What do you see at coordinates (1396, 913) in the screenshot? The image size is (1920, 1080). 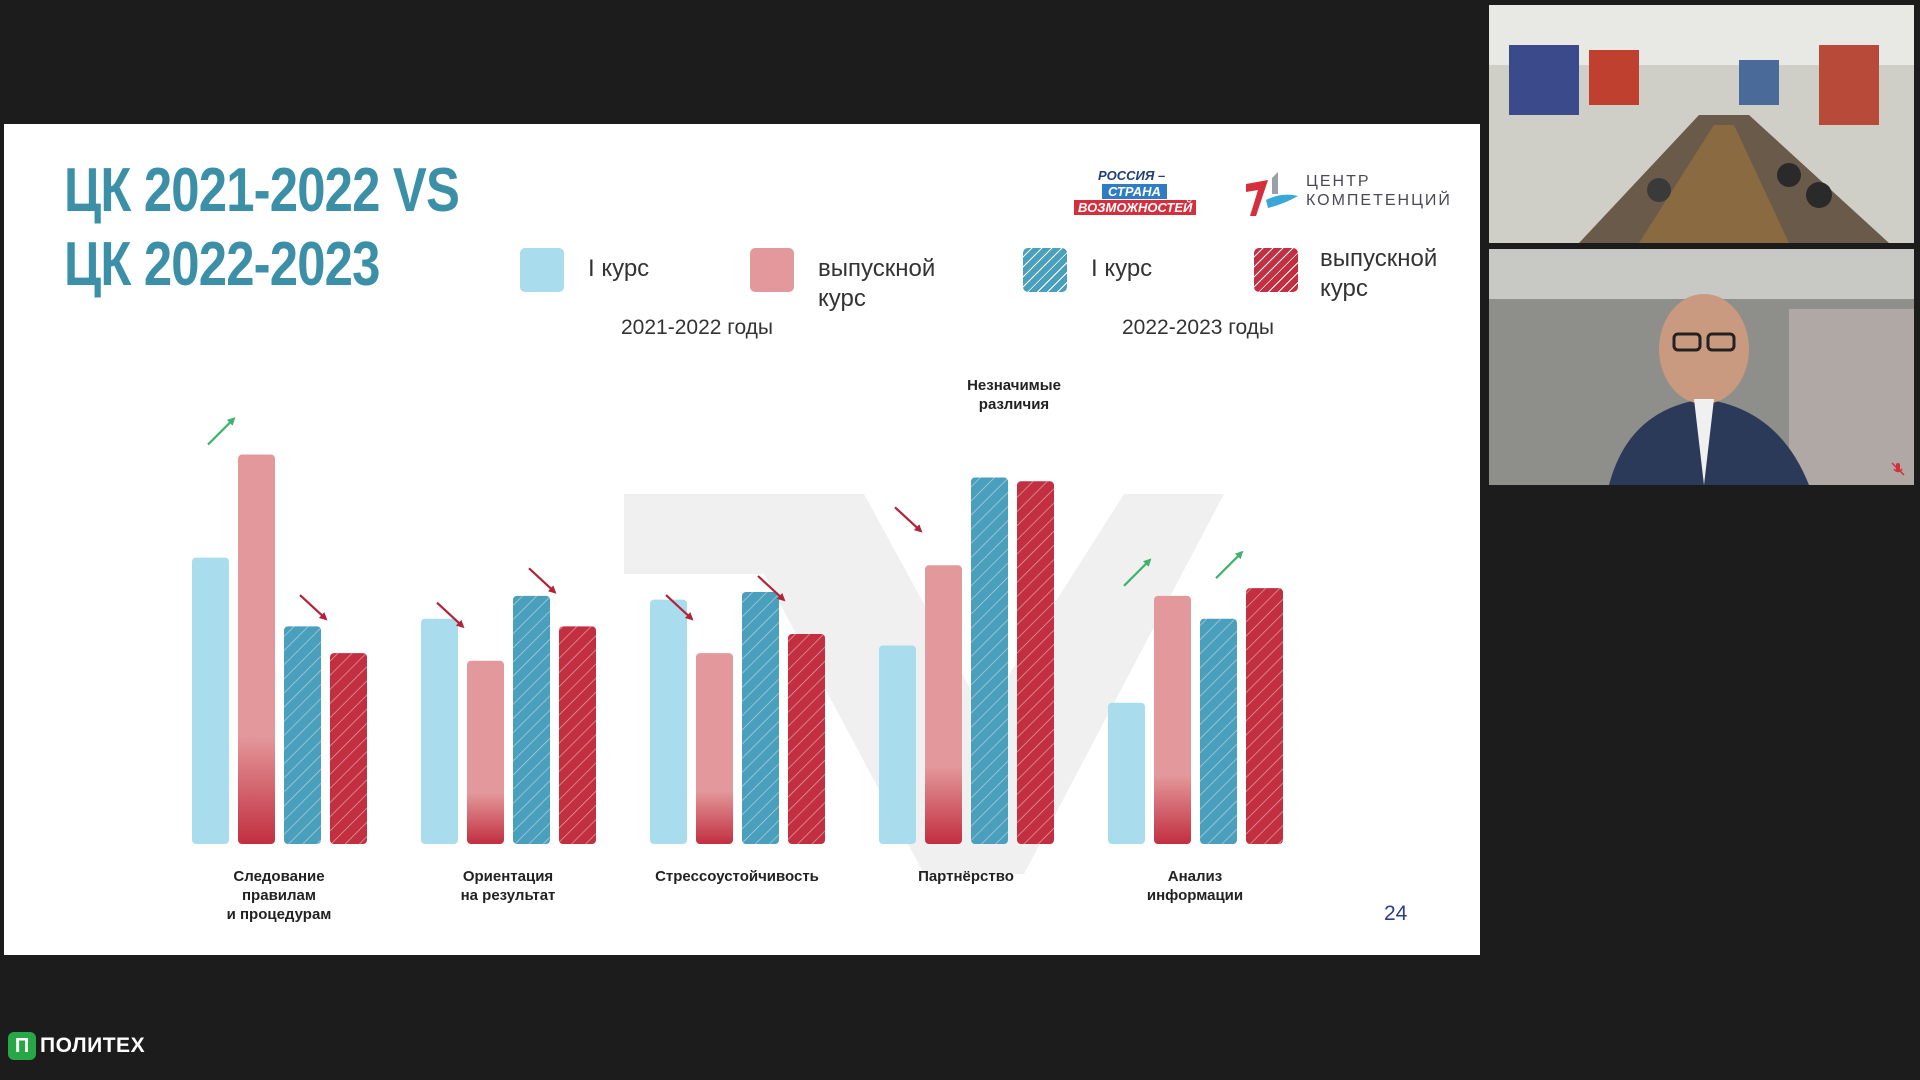 I see `page-number: 24` at bounding box center [1396, 913].